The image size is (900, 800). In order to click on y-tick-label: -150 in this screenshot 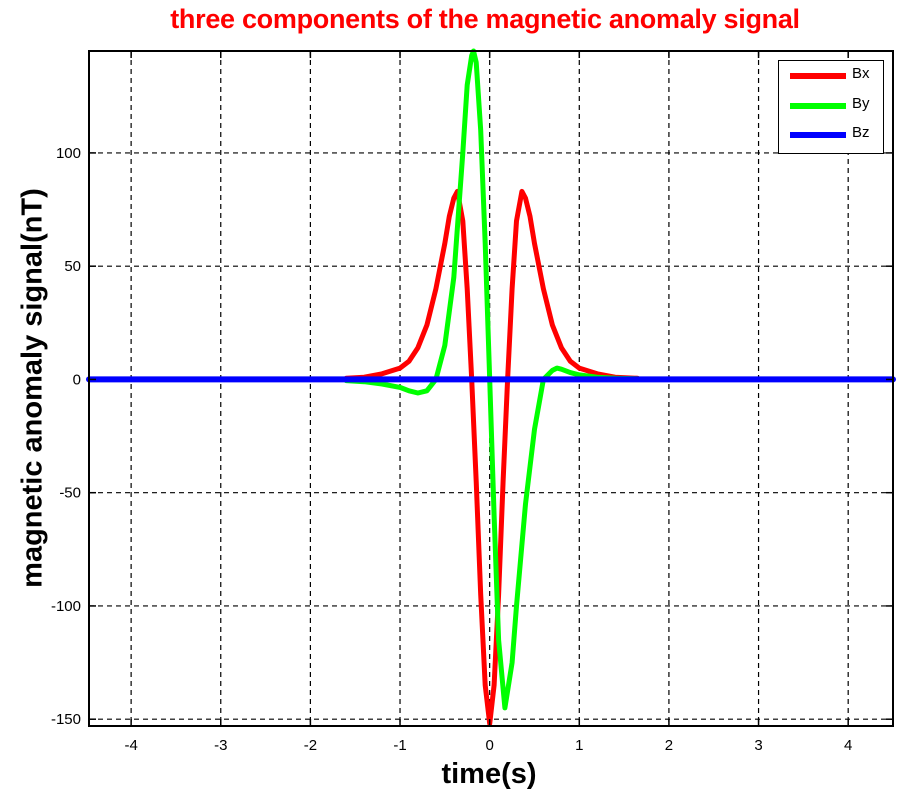, I will do `click(66, 719)`.